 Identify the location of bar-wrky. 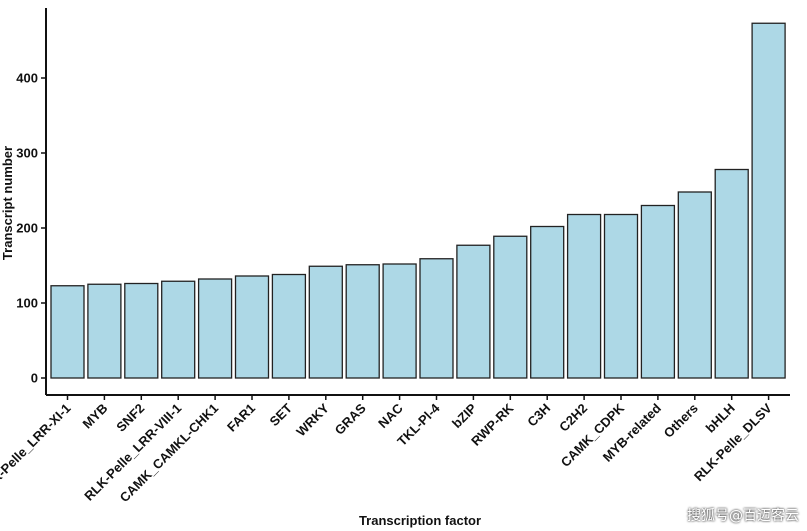
(325, 322).